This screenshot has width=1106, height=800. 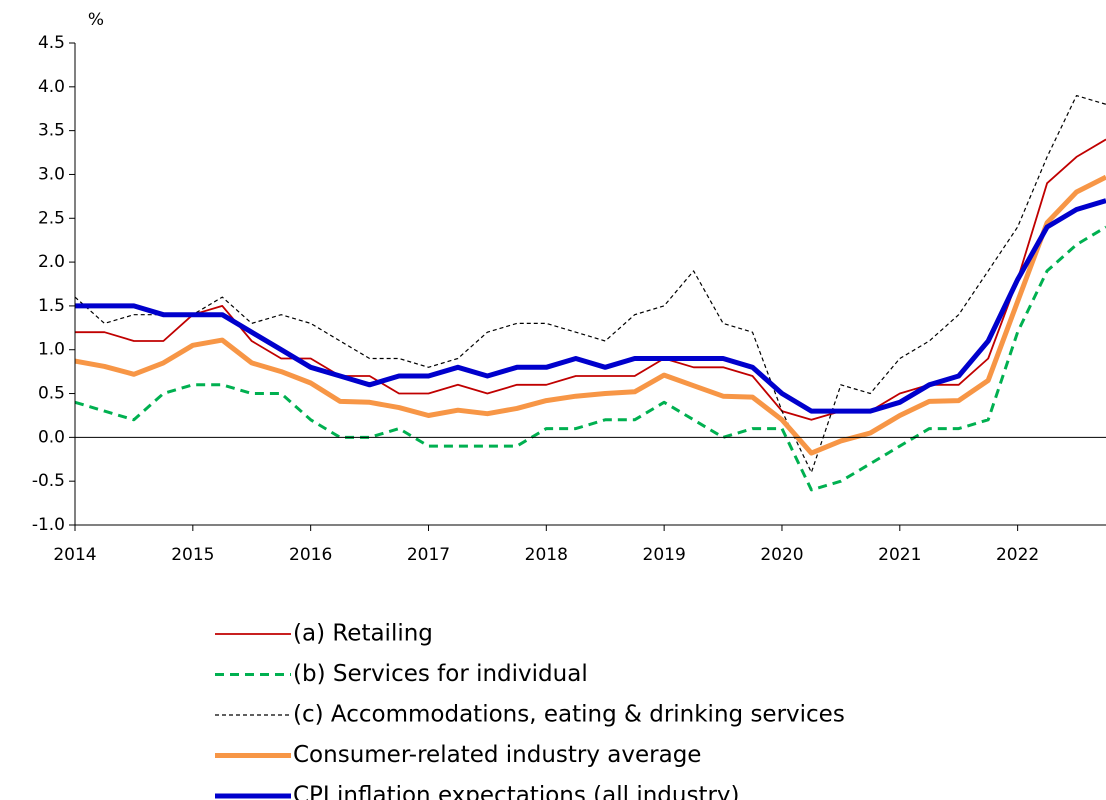 What do you see at coordinates (48, 525) in the screenshot?
I see `y-tick-label: -1.0` at bounding box center [48, 525].